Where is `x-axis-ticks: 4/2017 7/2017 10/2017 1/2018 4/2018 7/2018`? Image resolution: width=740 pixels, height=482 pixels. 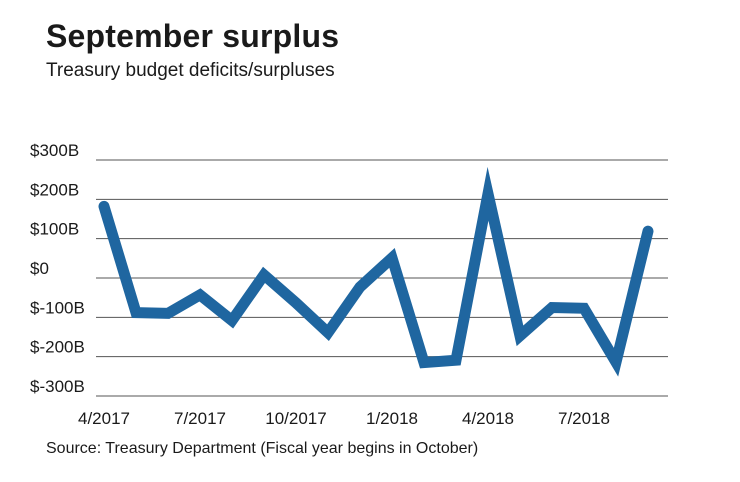 x-axis-ticks: 4/2017 7/2017 10/2017 1/2018 4/2018 7/2018 is located at coordinates (344, 418).